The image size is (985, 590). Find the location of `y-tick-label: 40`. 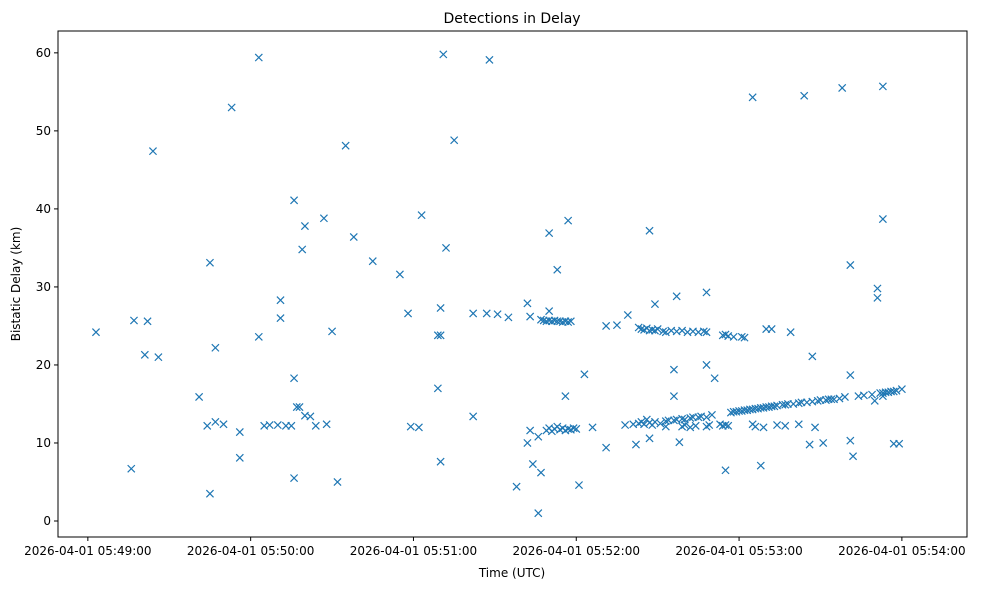

y-tick-label: 40 is located at coordinates (43, 209).